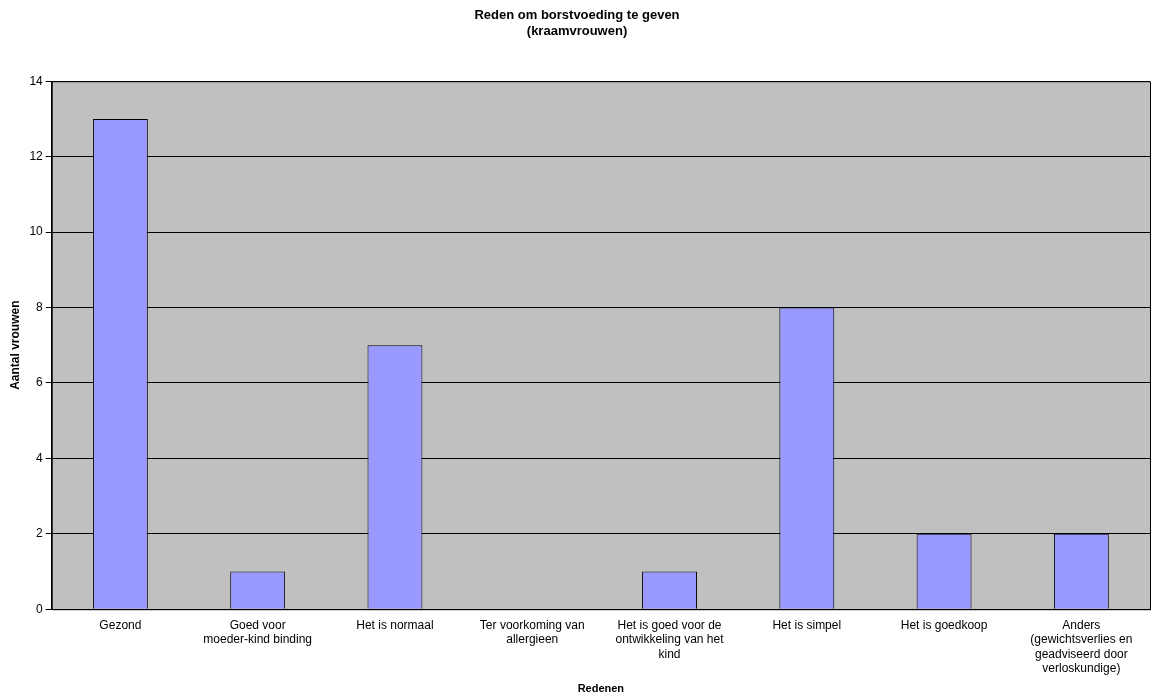  Describe the element at coordinates (36, 231) in the screenshot. I see `y-tick-label: 10` at that location.